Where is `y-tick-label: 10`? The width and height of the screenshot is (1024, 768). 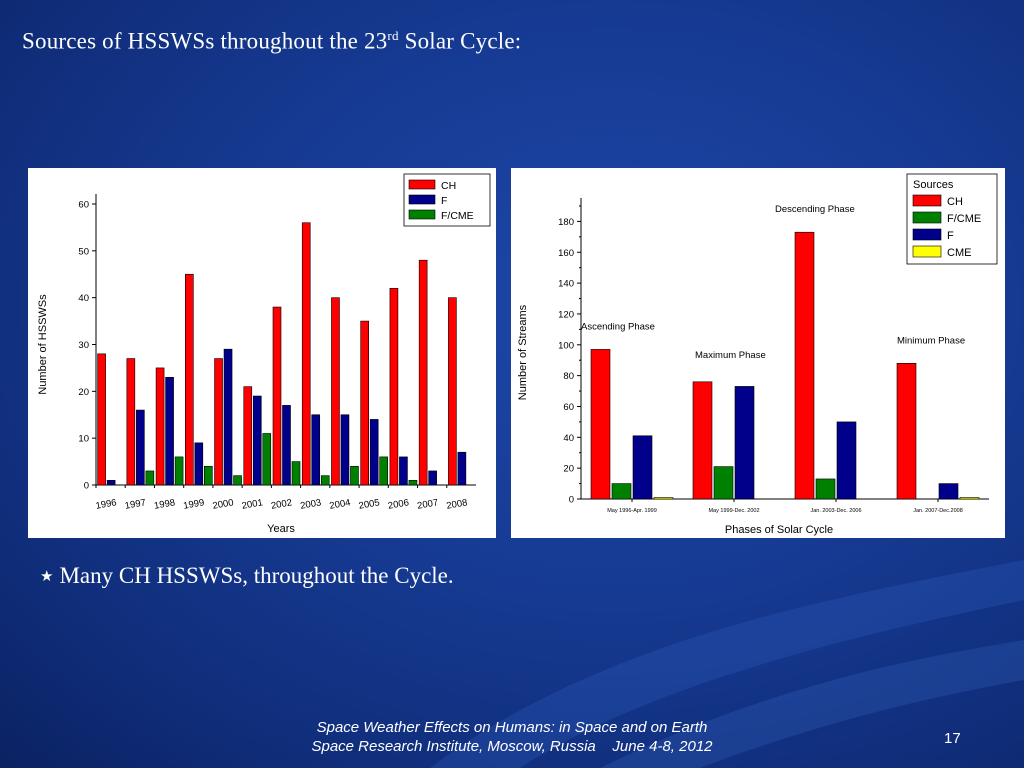 y-tick-label: 10 is located at coordinates (83, 439).